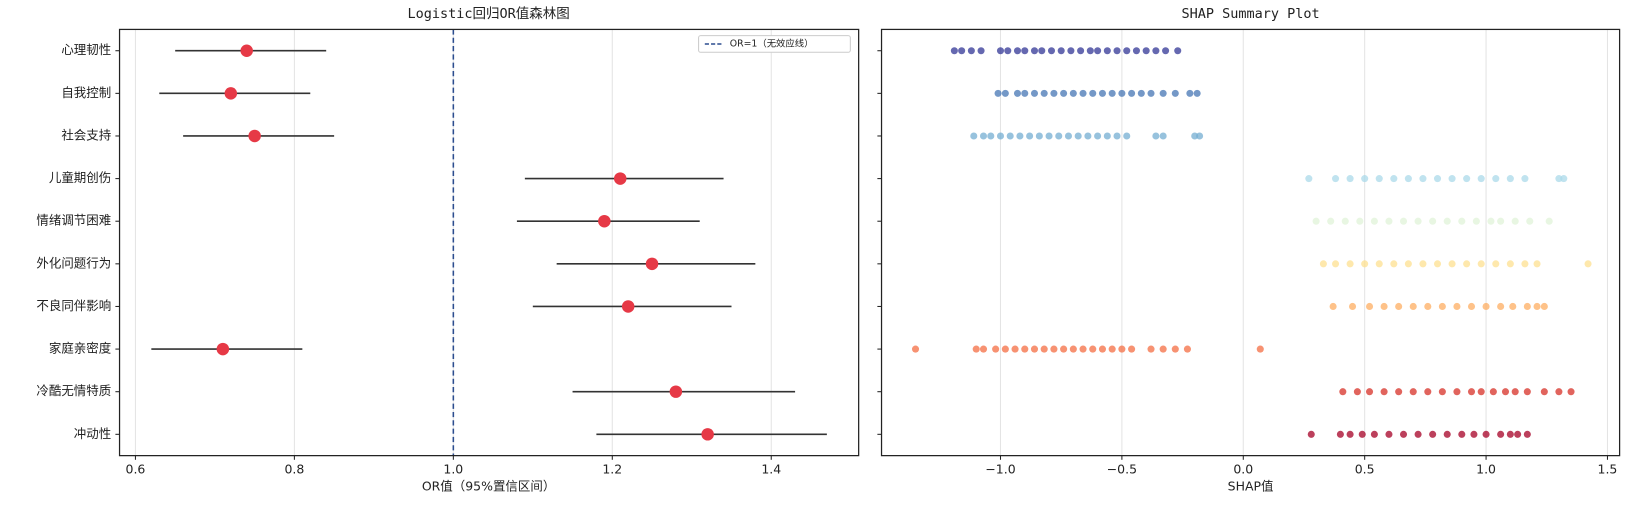 This screenshot has height=510, width=1630. I want to click on x-tick-label: 0.8, so click(294, 469).